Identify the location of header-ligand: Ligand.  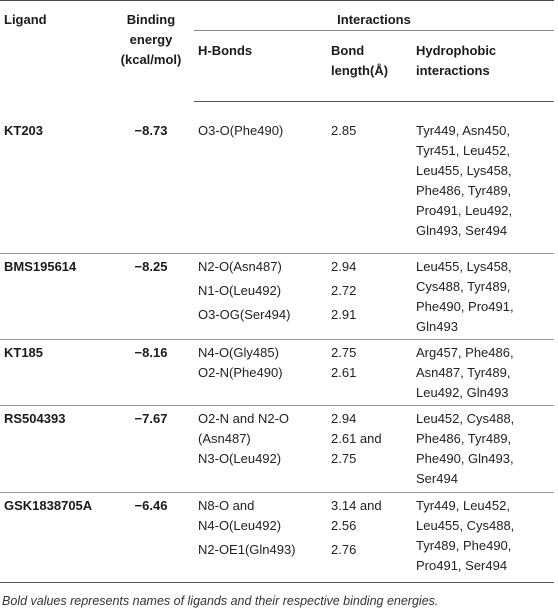
(54, 51).